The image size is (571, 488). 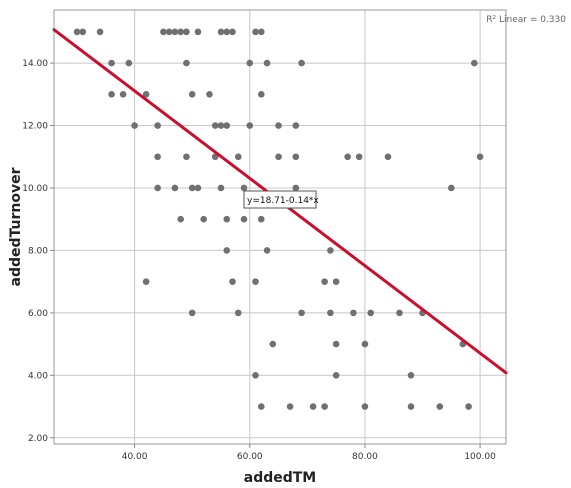 What do you see at coordinates (480, 457) in the screenshot?
I see `x-tick-label: 100.00` at bounding box center [480, 457].